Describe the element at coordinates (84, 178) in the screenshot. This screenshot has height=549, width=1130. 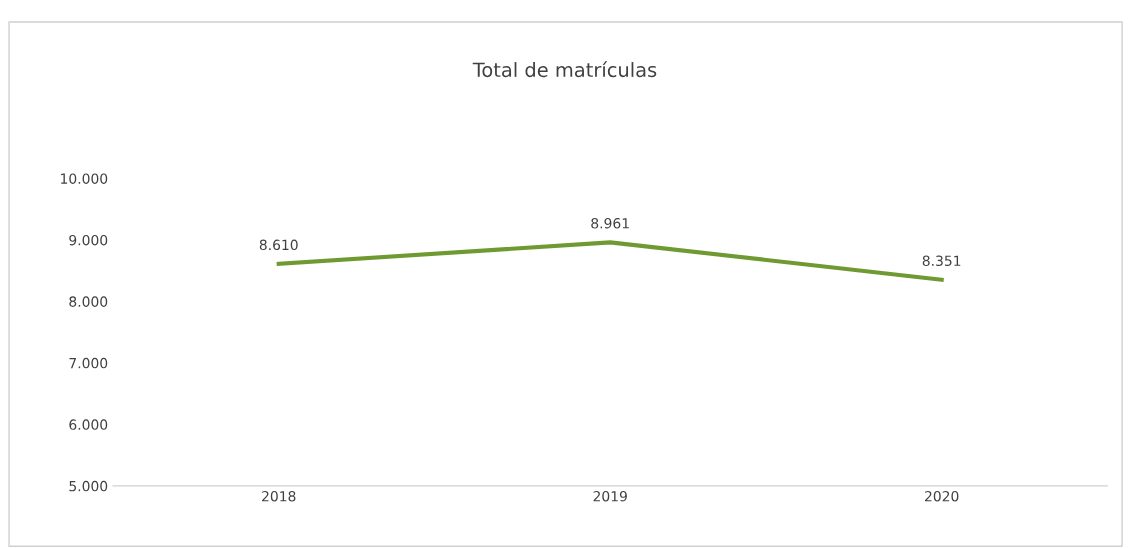
I see `y-tick-label: 10.000` at that location.